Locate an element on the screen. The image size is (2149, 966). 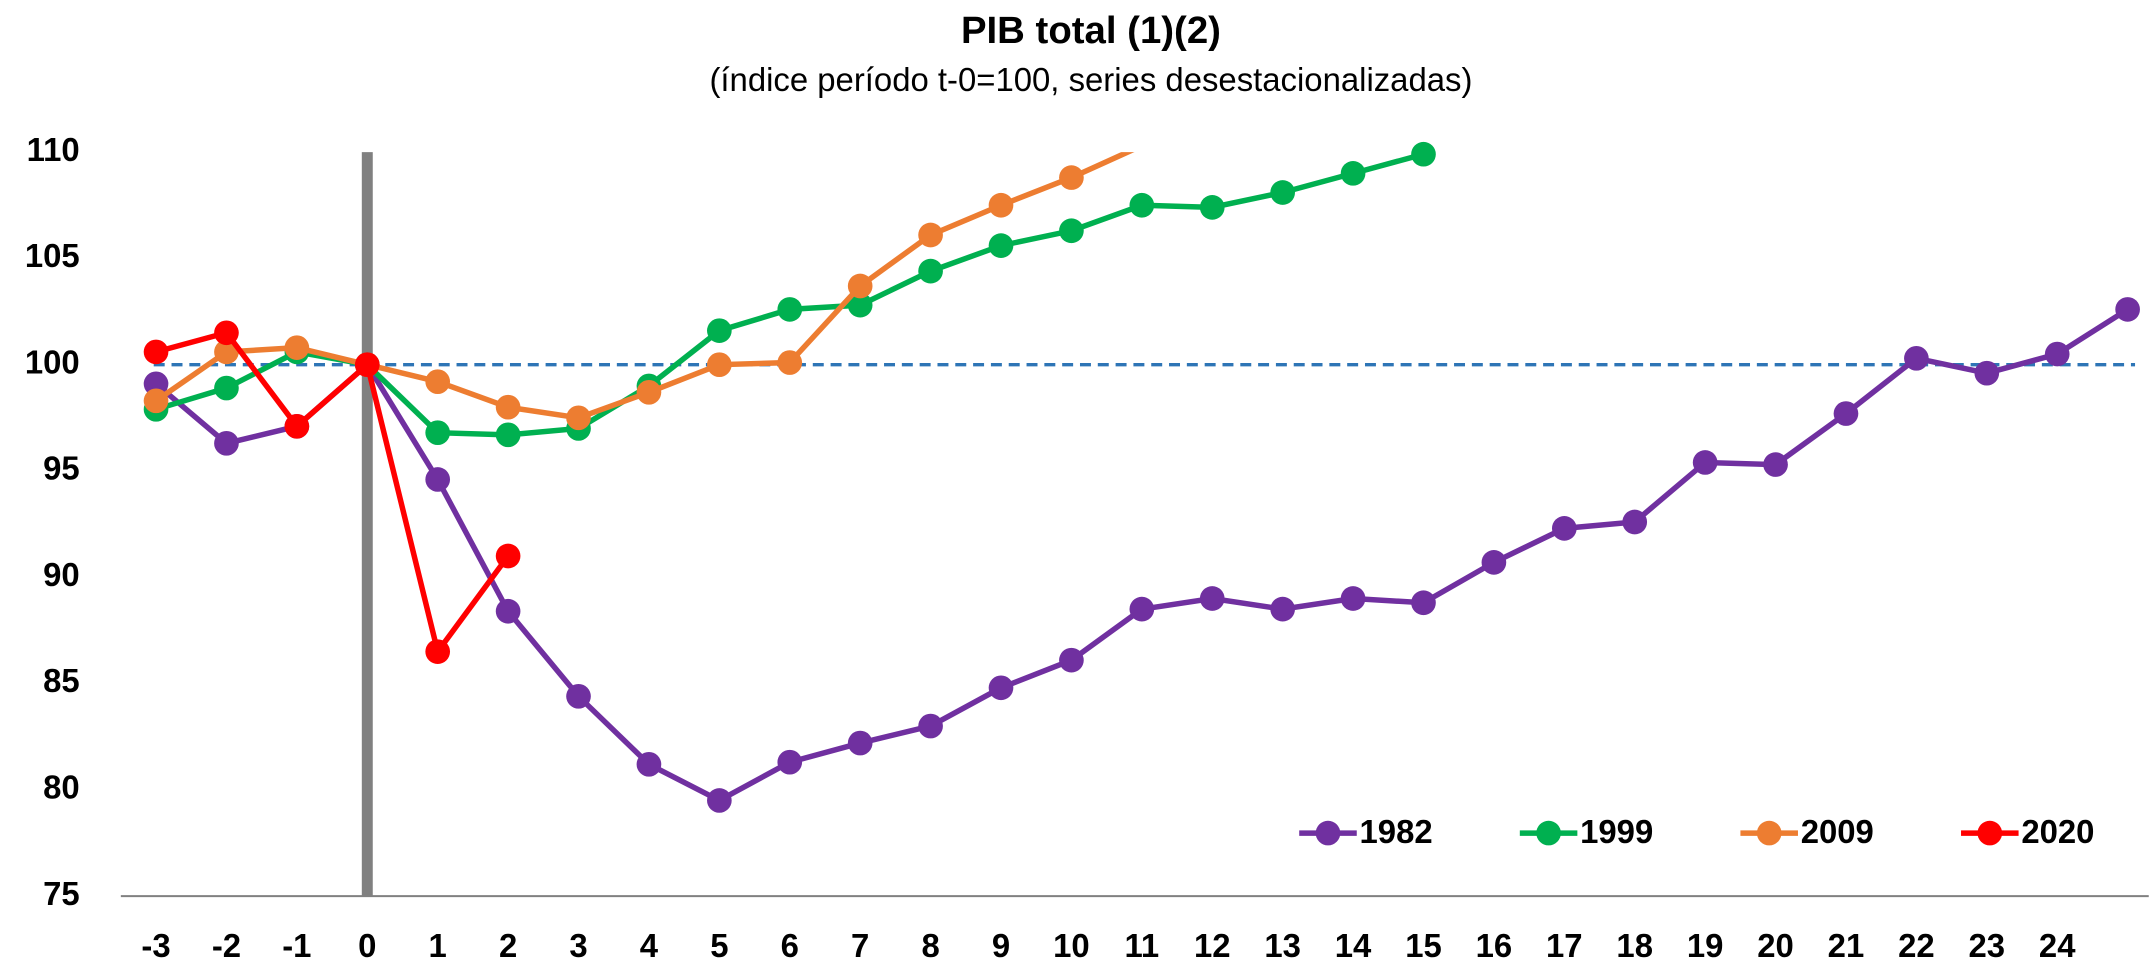
x-tick-label: 14 is located at coordinates (1353, 945).